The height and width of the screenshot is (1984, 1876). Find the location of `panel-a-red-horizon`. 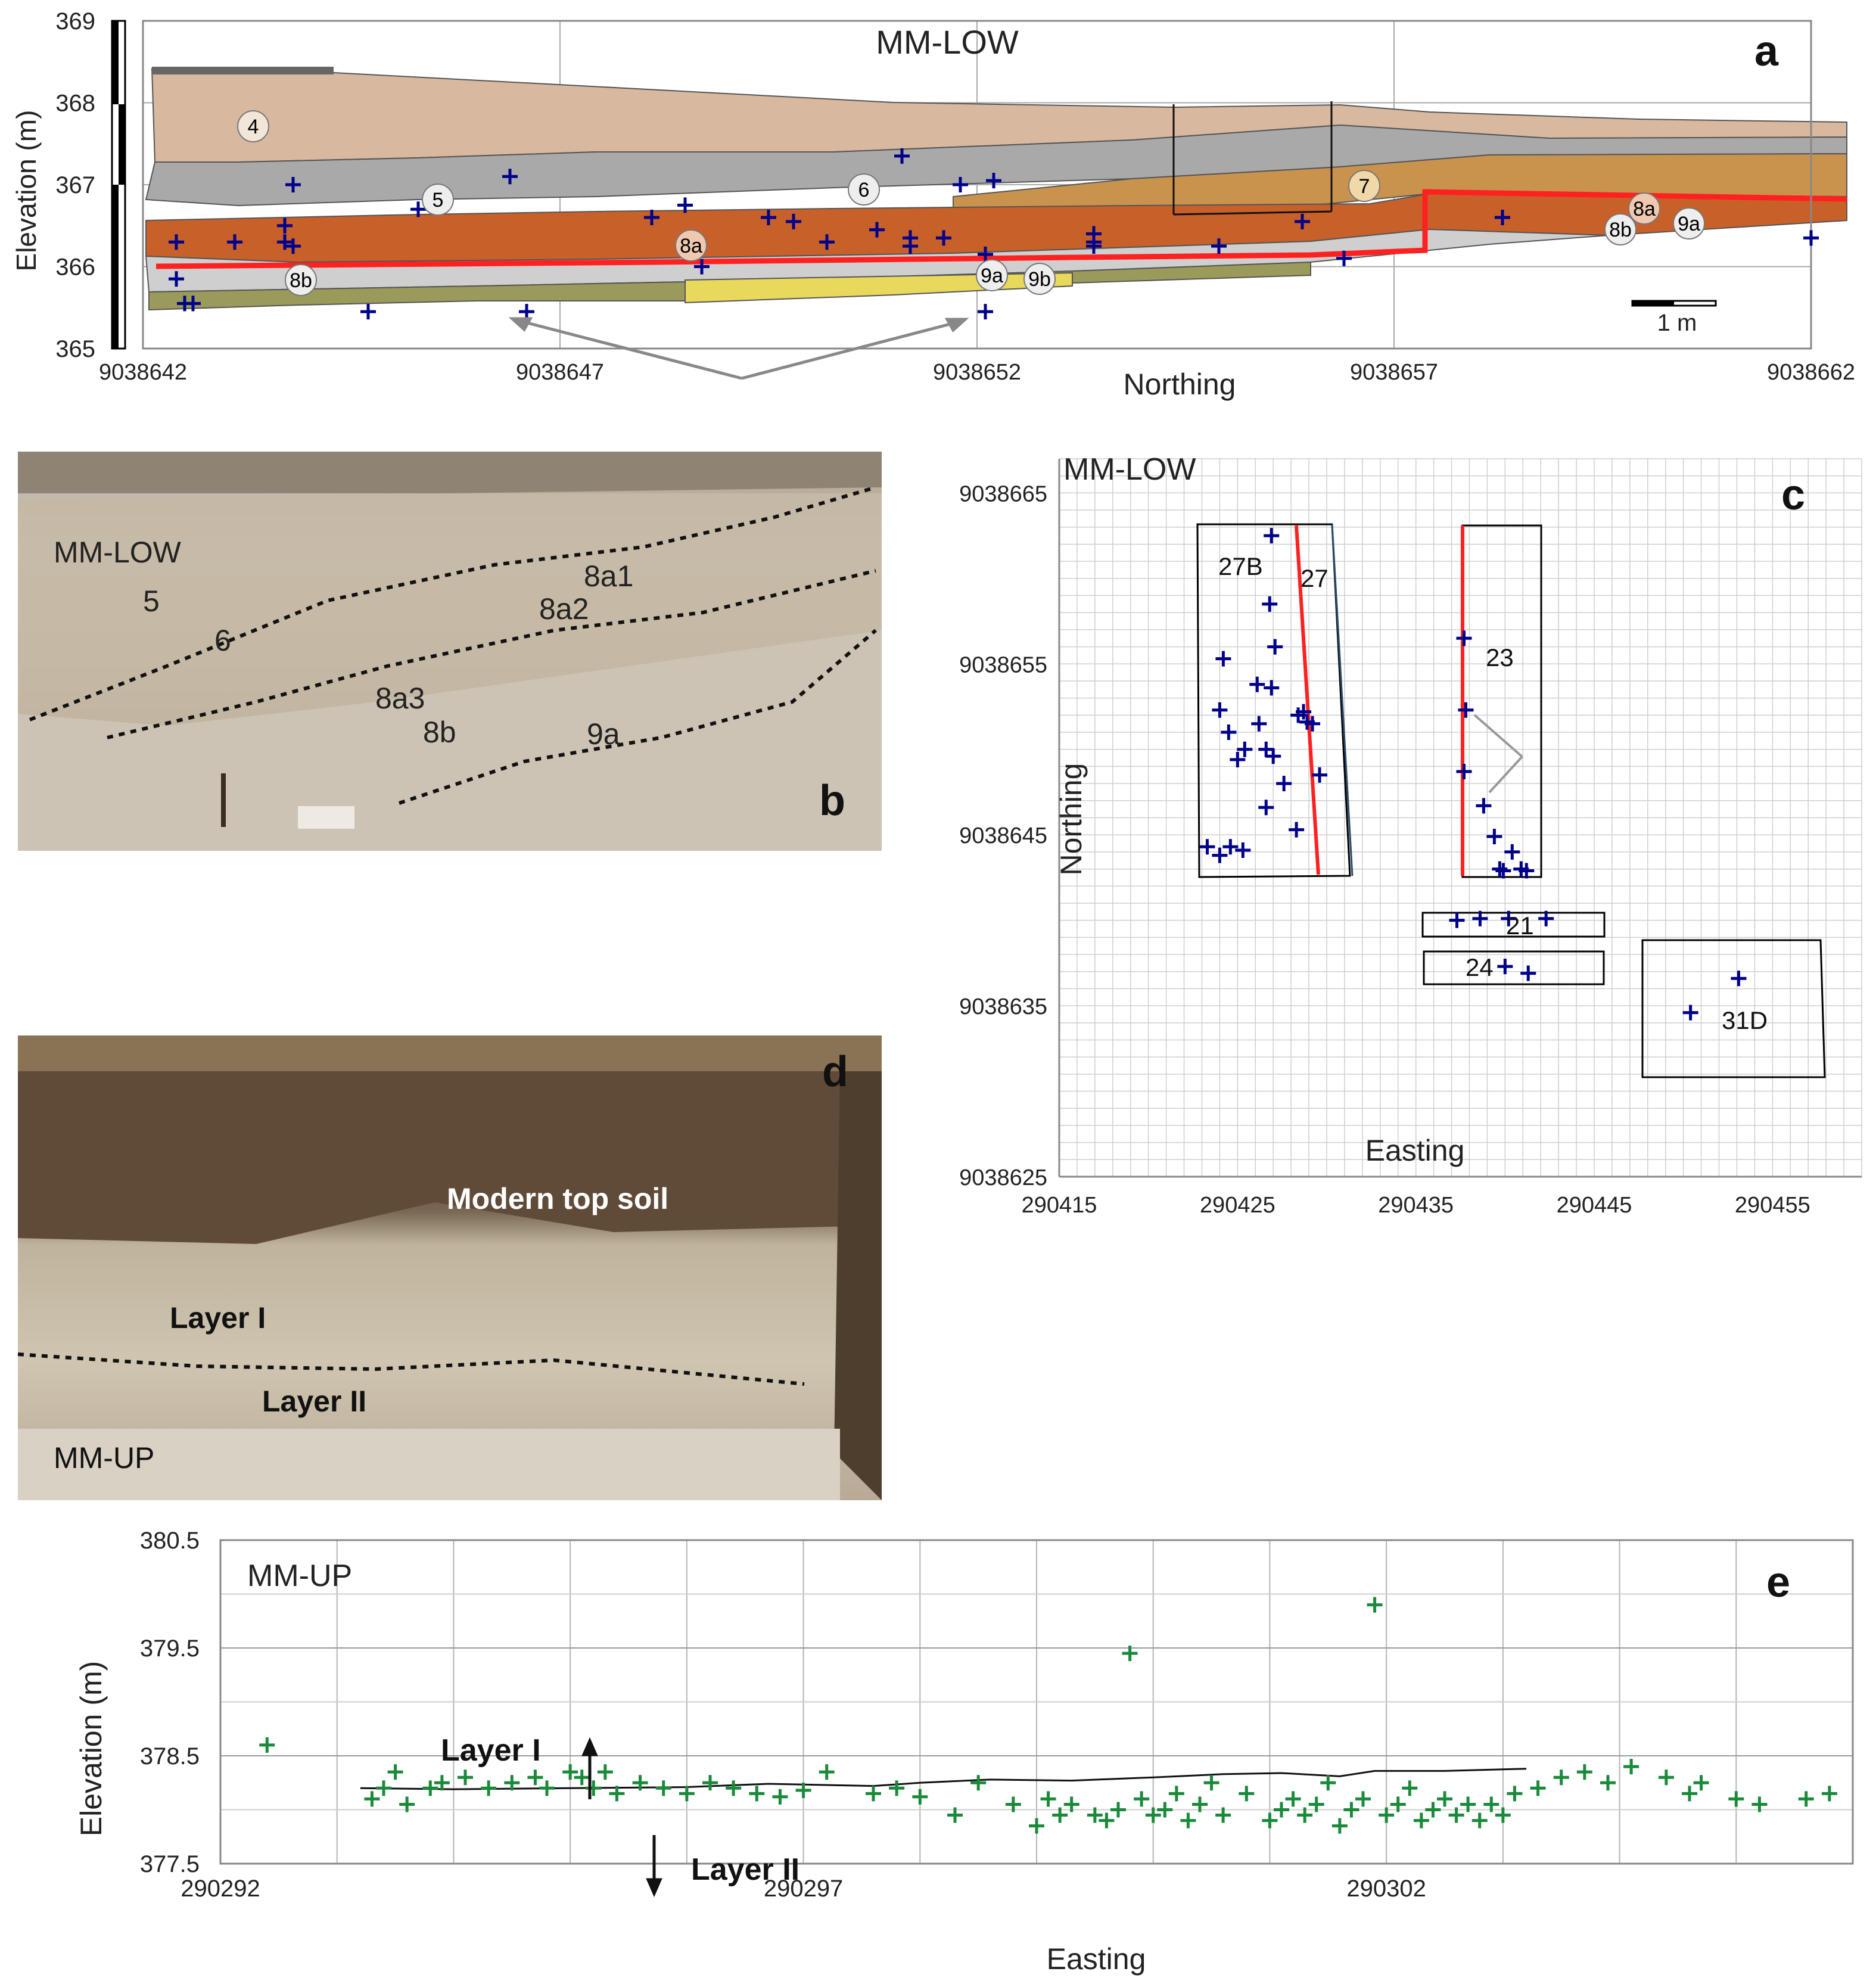

panel-a-red-horizon is located at coordinates (1001, 229).